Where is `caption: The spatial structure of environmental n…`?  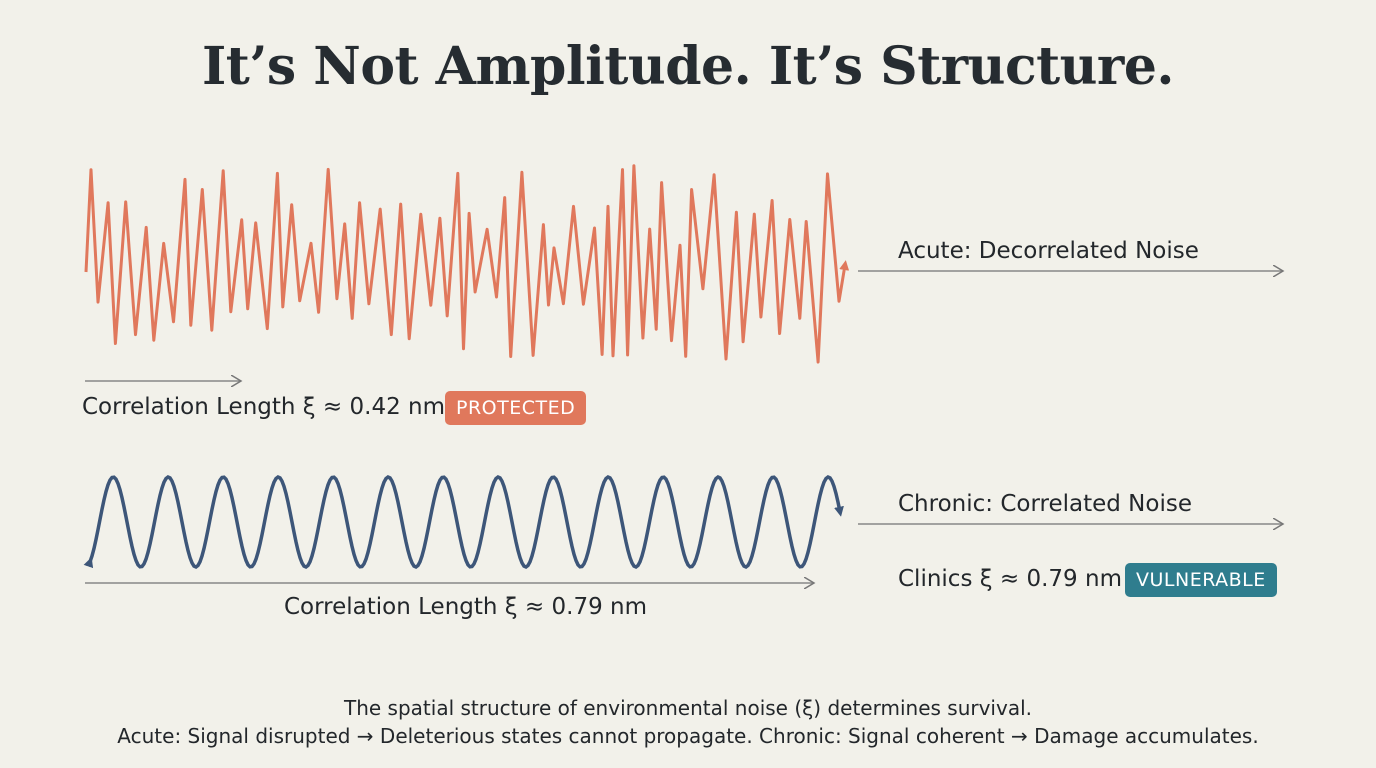 caption: The spatial structure of environmental n… is located at coordinates (688, 722).